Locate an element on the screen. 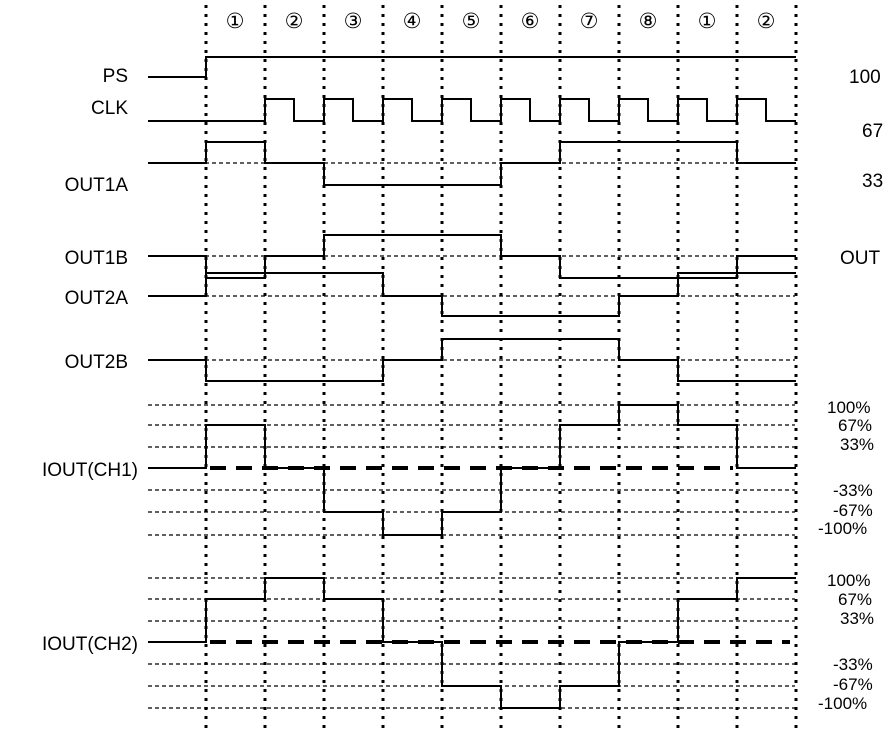 The width and height of the screenshot is (885, 731). out2a-waveform is located at coordinates (472, 294).